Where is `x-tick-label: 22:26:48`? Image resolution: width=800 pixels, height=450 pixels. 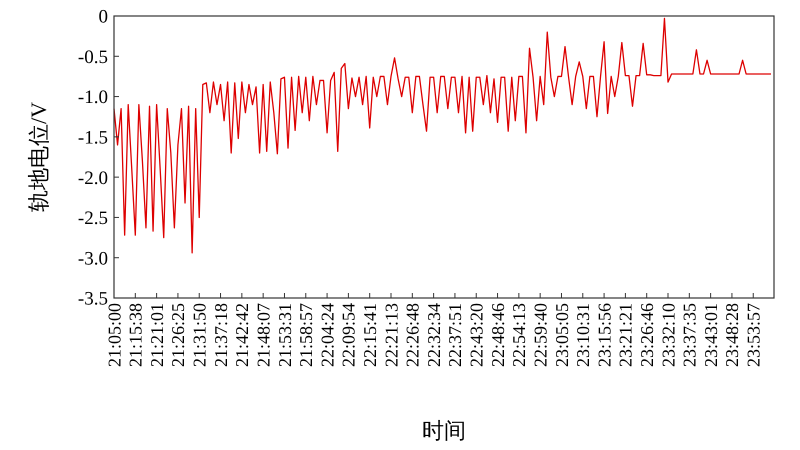 x-tick-label: 22:26:48 is located at coordinates (412, 335).